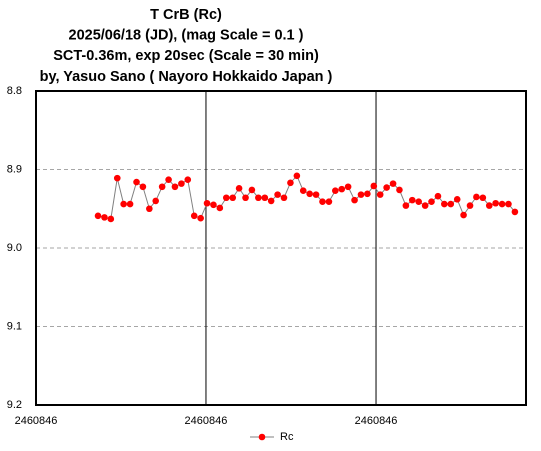  What do you see at coordinates (14, 248) in the screenshot?
I see `y-tick-label: 9.0` at bounding box center [14, 248].